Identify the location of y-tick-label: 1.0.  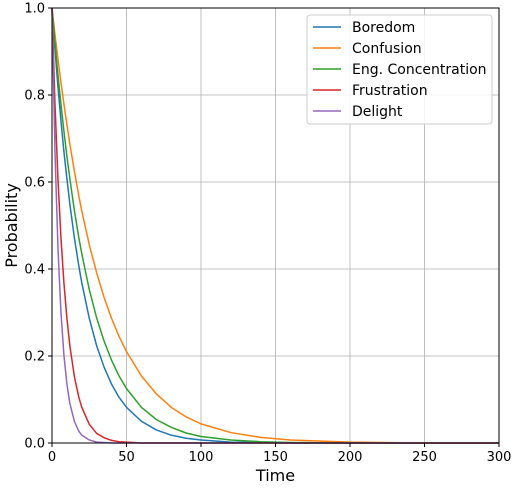
(34, 9).